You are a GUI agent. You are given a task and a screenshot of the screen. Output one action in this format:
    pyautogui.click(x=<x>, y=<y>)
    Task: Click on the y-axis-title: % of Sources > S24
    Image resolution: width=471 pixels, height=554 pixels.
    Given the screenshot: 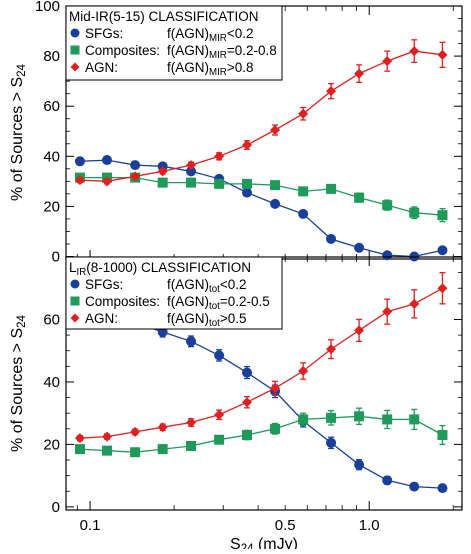 What is the action you would take?
    pyautogui.click(x=18, y=382)
    